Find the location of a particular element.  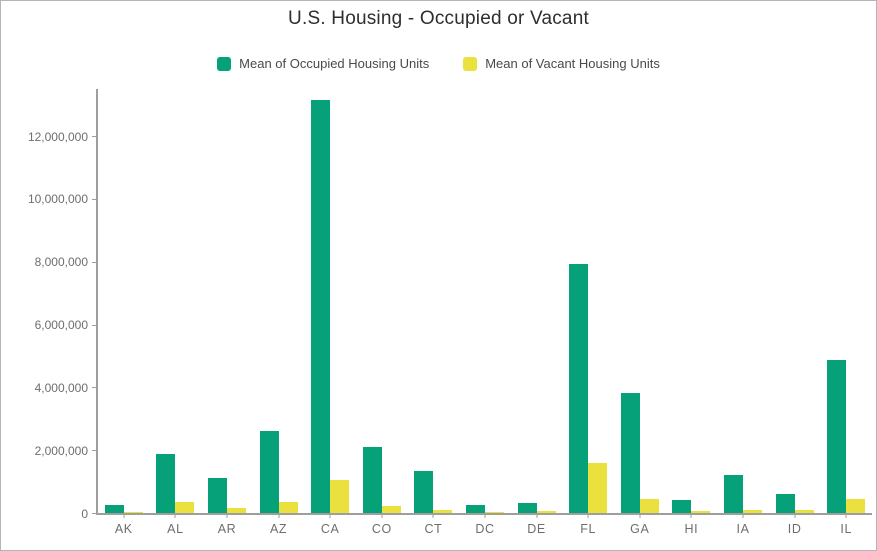

x-axis-label-ar: AR is located at coordinates (227, 529).